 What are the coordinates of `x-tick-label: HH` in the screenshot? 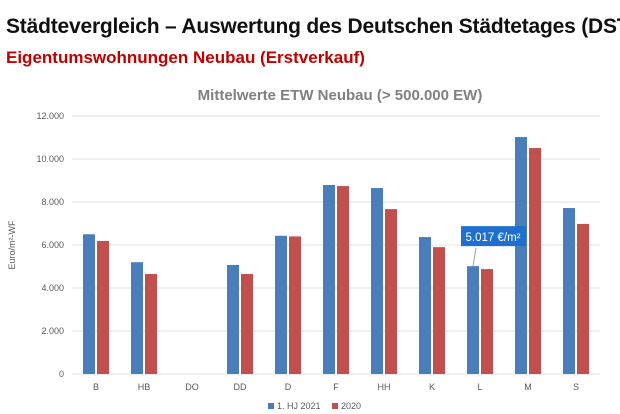 It's located at (384, 387).